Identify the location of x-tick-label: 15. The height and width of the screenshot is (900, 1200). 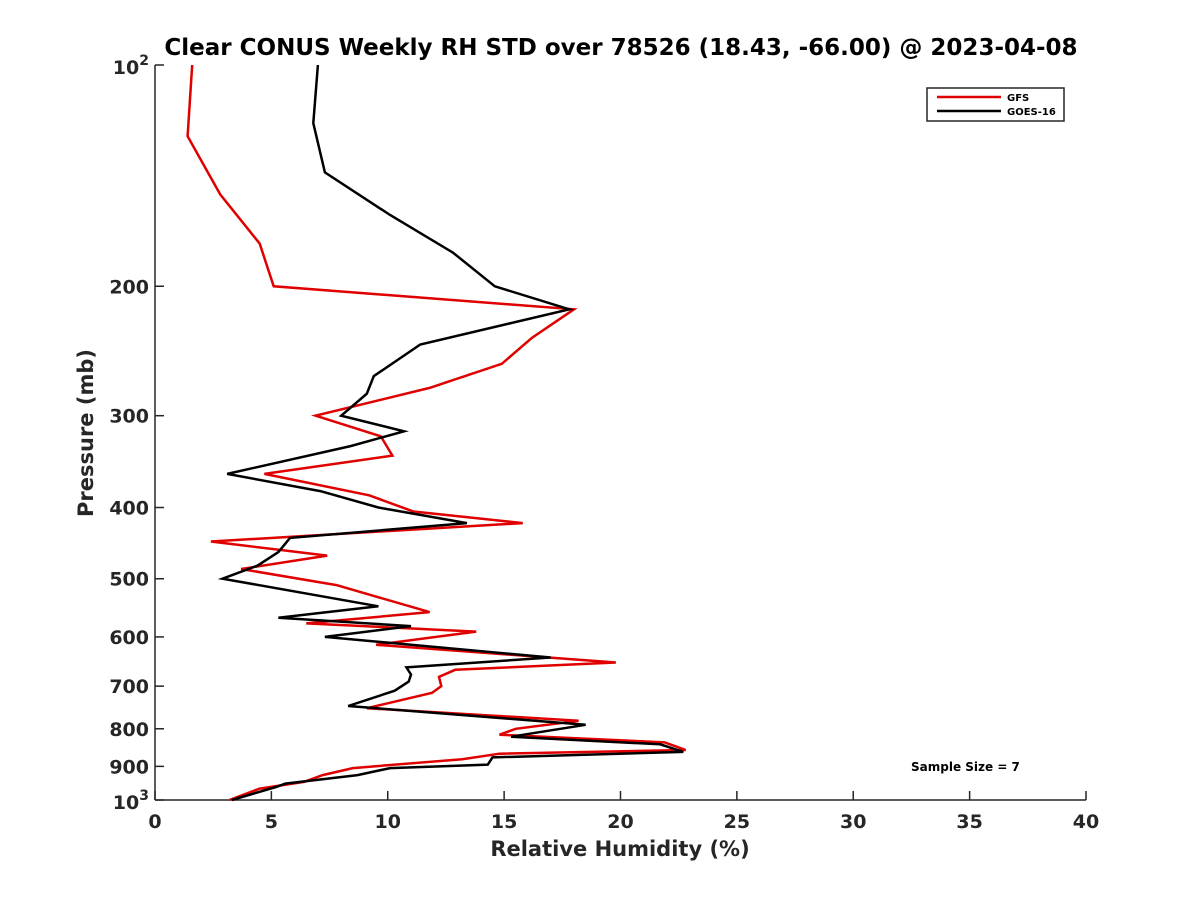
(504, 822).